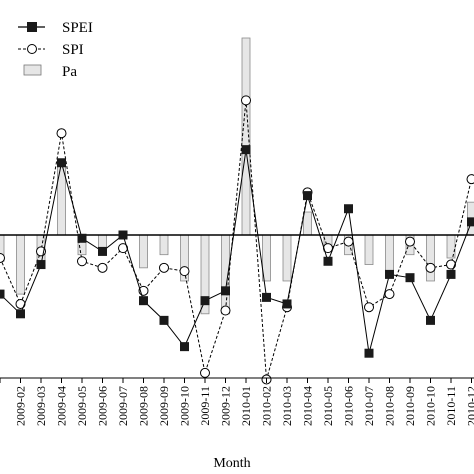 The width and height of the screenshot is (474, 474). What do you see at coordinates (55, 28) in the screenshot?
I see `legend-item-spei: SPEI` at bounding box center [55, 28].